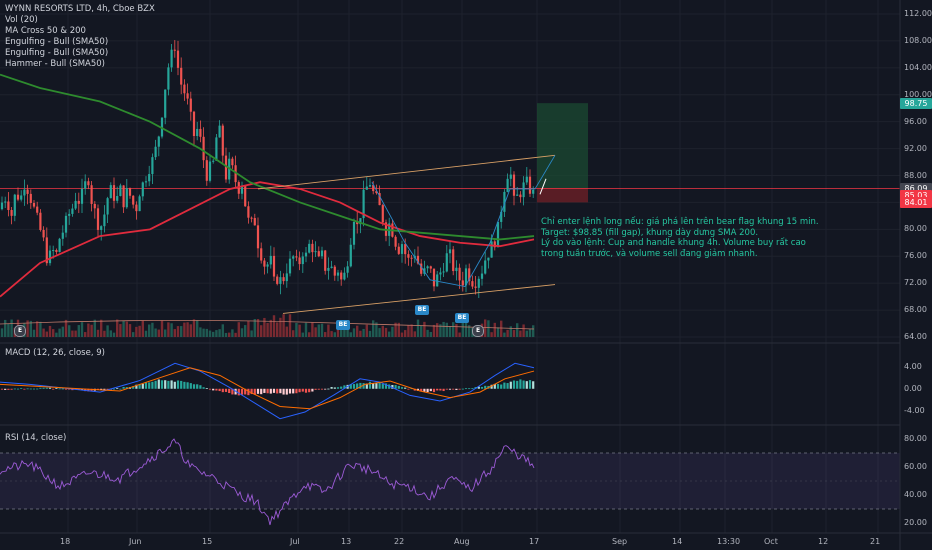 This screenshot has height=550, width=932. I want to click on trendline, so click(463, 221).